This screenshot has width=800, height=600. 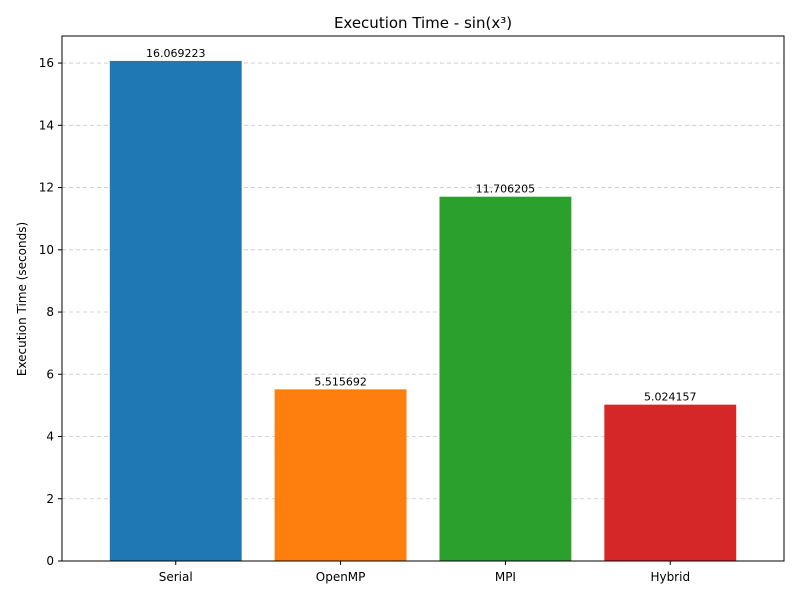 What do you see at coordinates (505, 378) in the screenshot?
I see `bar-mpi` at bounding box center [505, 378].